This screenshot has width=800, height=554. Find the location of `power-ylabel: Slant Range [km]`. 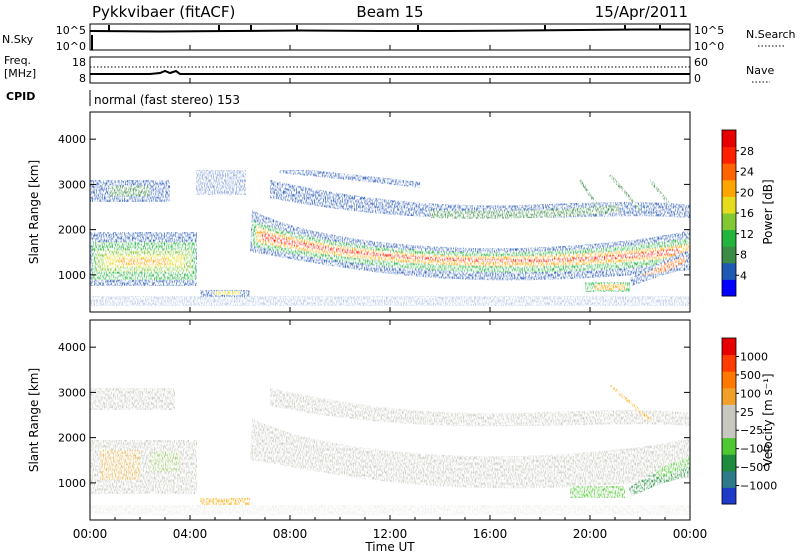

power-ylabel: Slant Range [km] is located at coordinates (34, 212).